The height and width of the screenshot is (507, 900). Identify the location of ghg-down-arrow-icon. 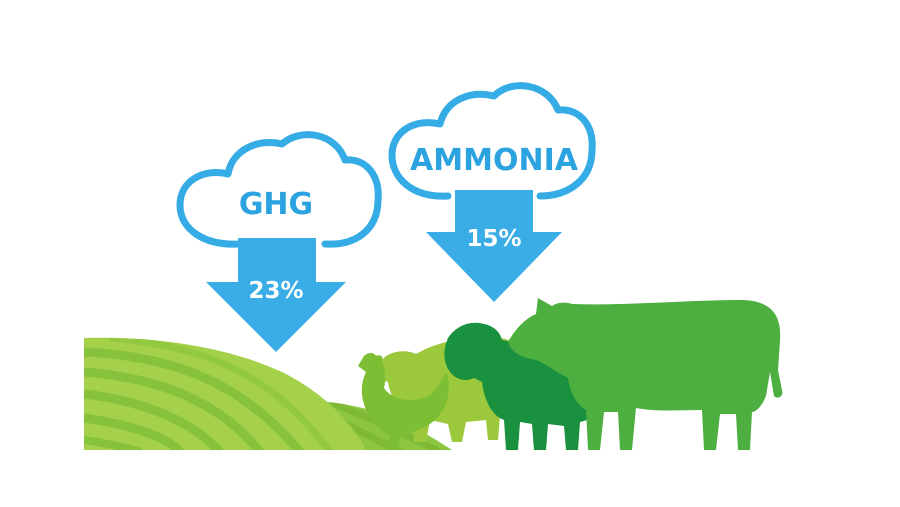
(276, 295).